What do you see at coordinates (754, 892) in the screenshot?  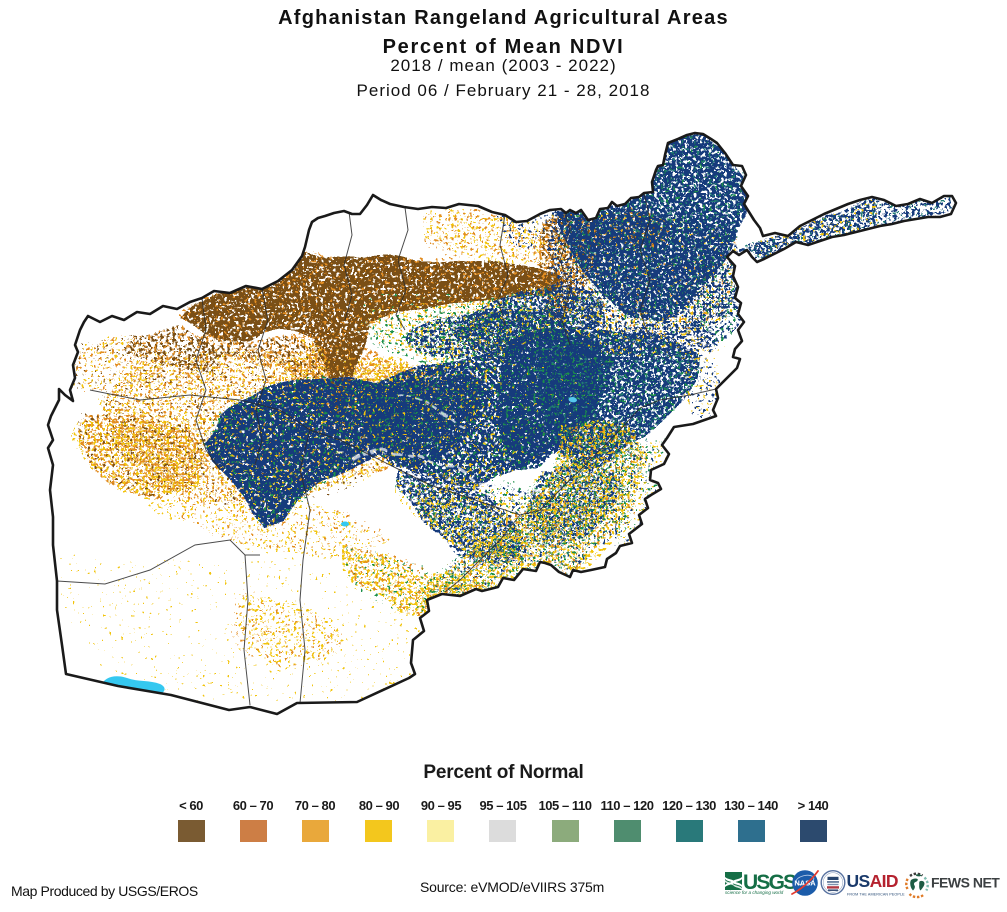 I see `svg-text: science for a changing world` at bounding box center [754, 892].